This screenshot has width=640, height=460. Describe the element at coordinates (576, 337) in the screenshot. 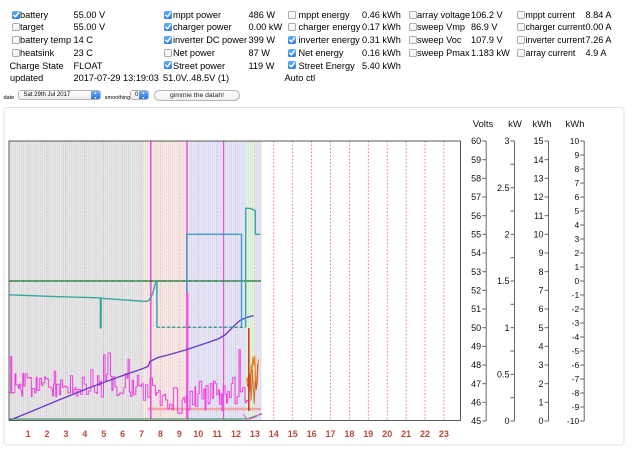

I see `svg-text: -4` at that location.